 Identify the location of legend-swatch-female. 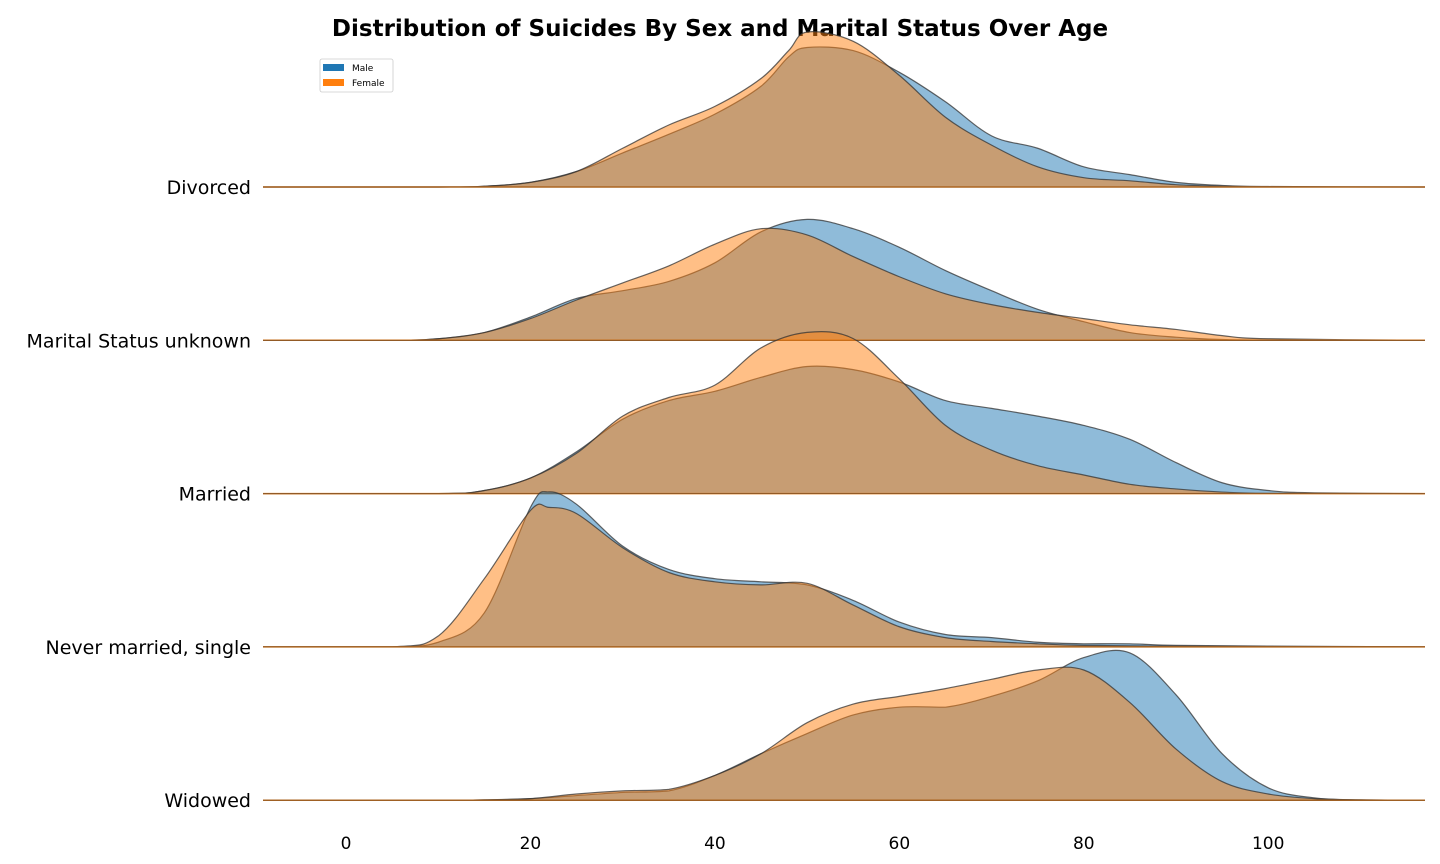
(333, 82).